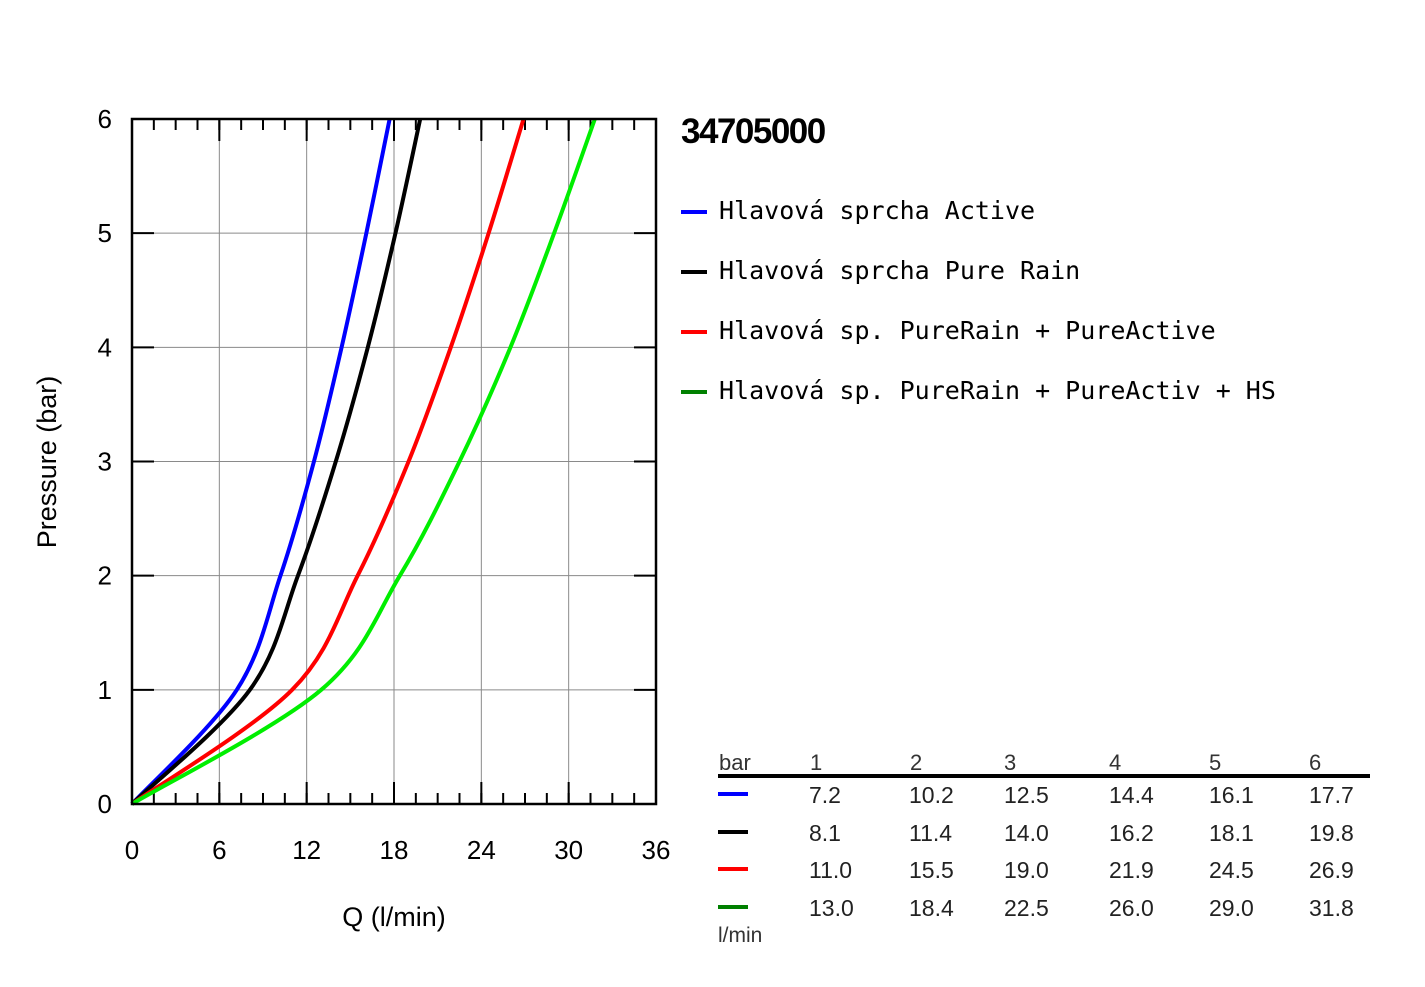 The height and width of the screenshot is (987, 1425). I want to click on table-cell: 22.5, so click(1026, 907).